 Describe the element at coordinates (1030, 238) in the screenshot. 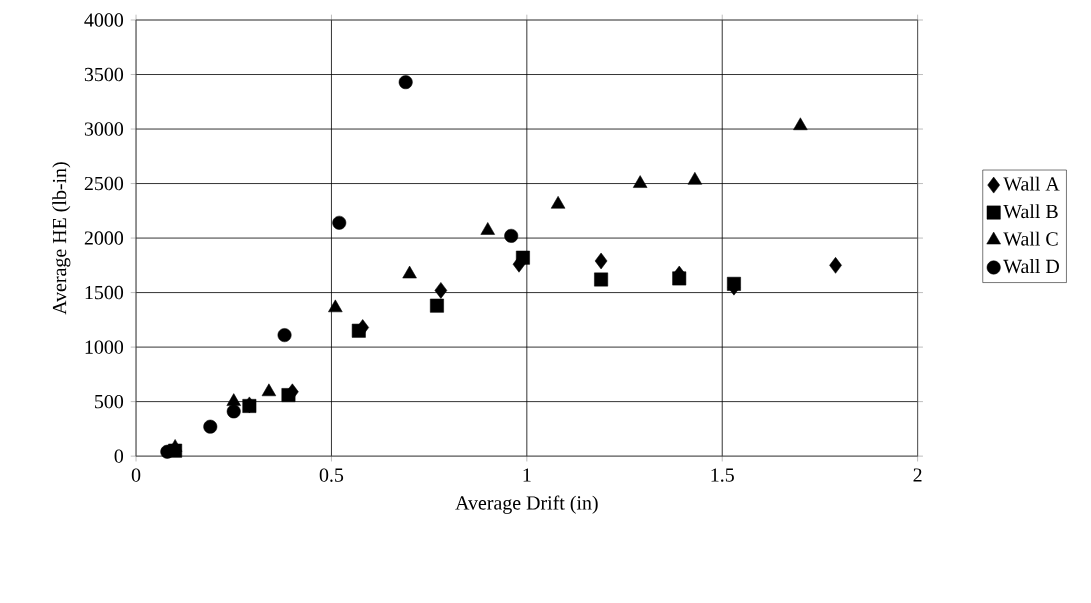

I see `legend-label: Wall C` at that location.